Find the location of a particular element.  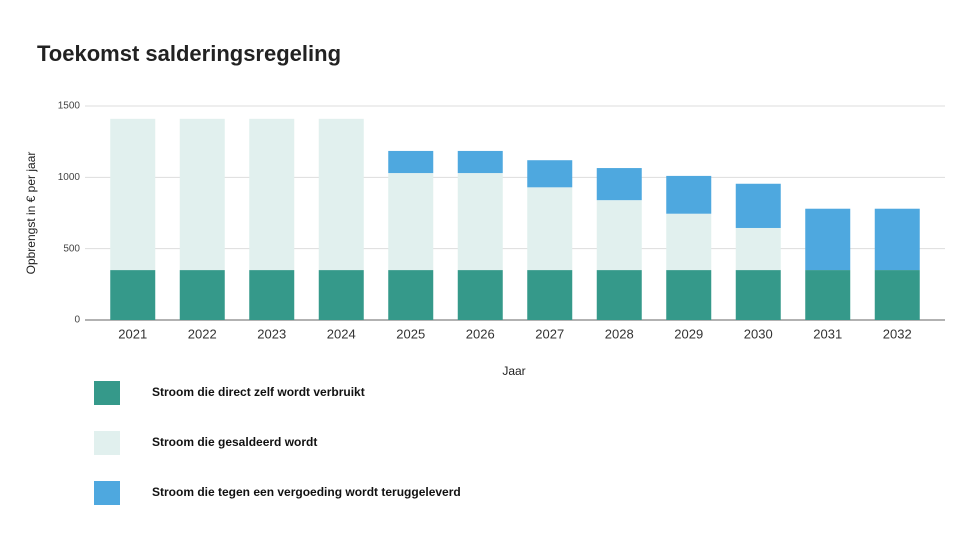

x-tick-label: 2026 is located at coordinates (480, 333).